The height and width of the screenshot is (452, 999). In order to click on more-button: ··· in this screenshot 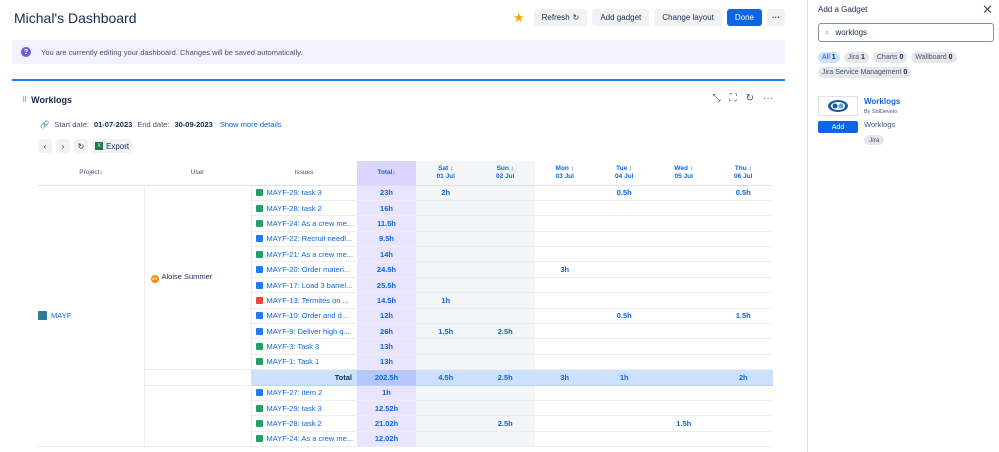, I will do `click(776, 17)`.